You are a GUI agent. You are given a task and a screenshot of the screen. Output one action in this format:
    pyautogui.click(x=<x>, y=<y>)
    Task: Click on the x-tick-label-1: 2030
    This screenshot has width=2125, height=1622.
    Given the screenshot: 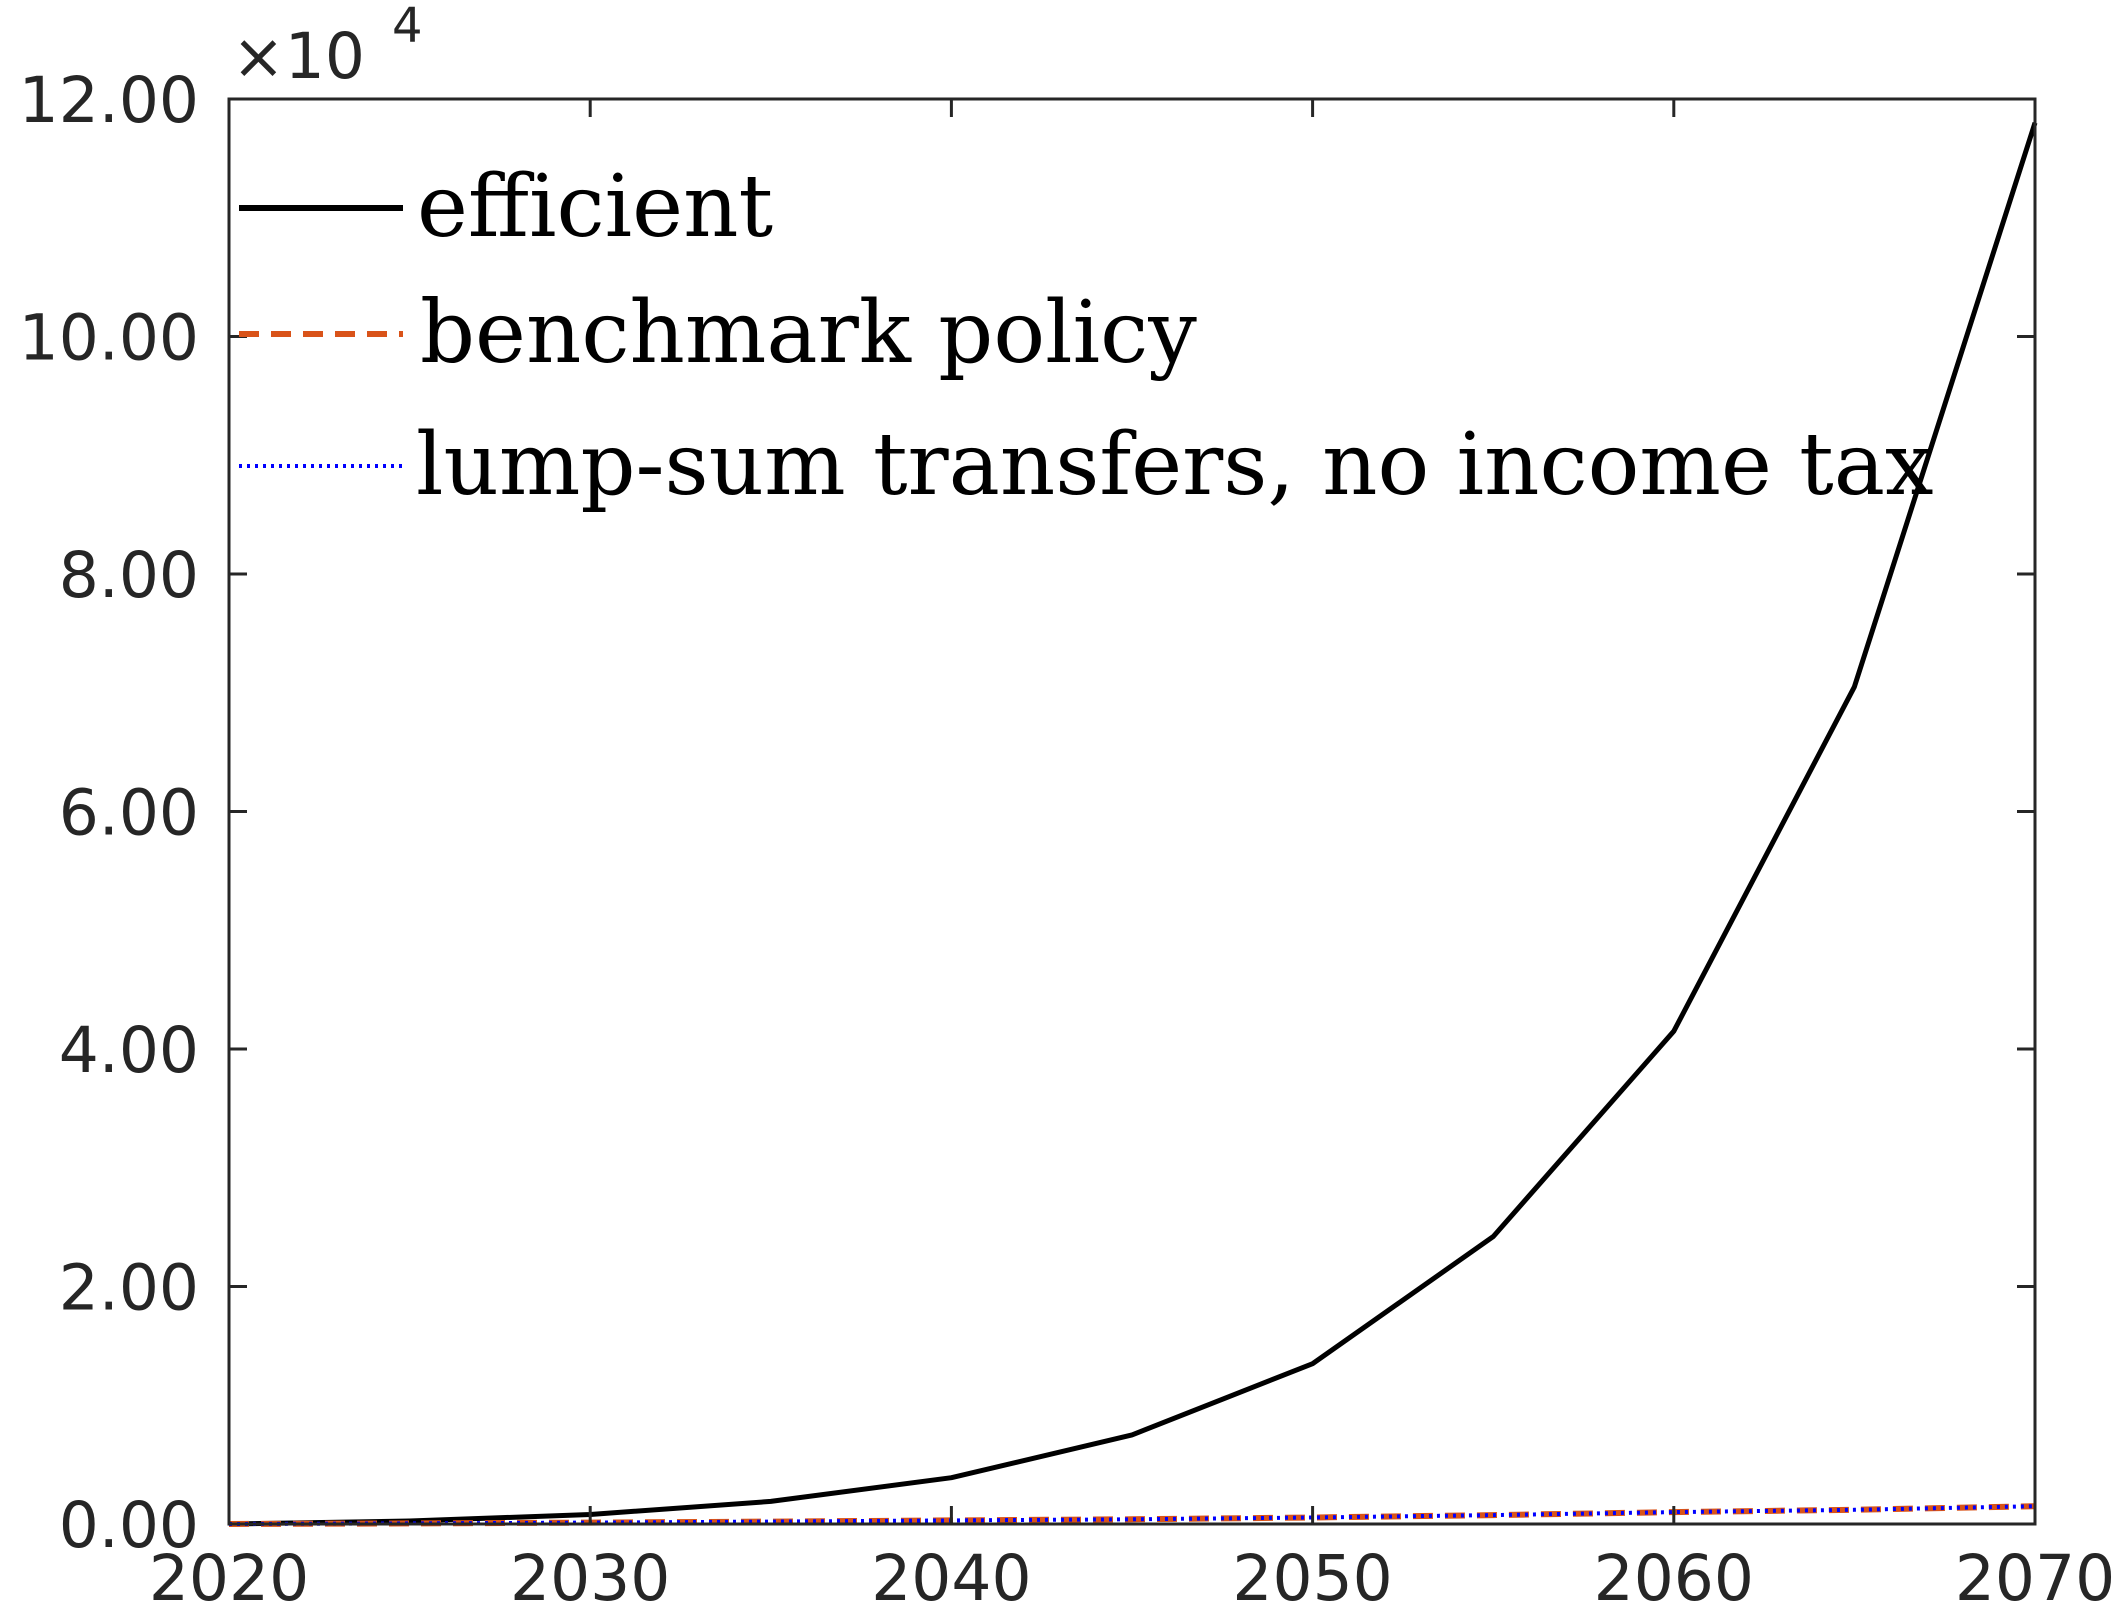 What is the action you would take?
    pyautogui.click(x=590, y=1578)
    